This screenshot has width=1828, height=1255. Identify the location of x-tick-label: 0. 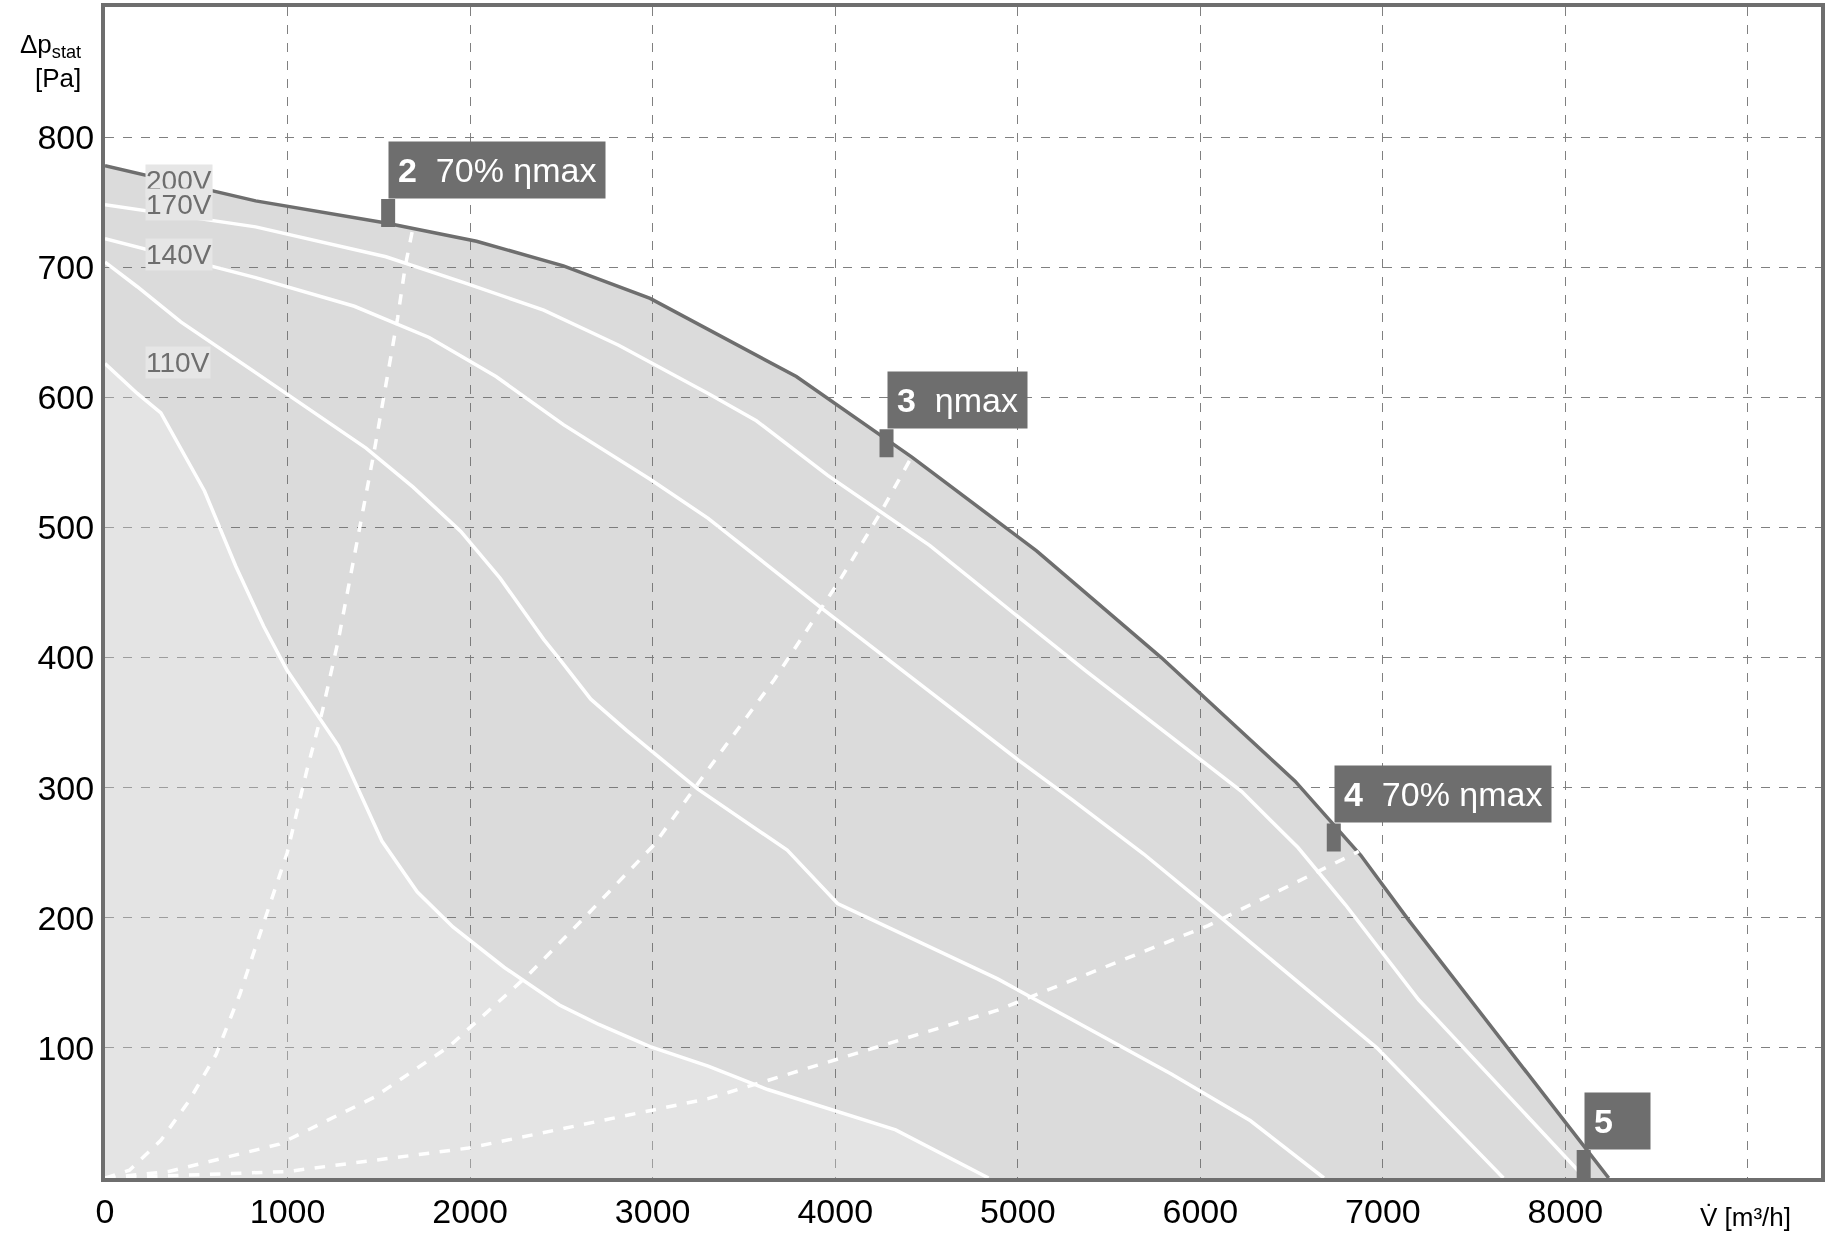
(105, 1210).